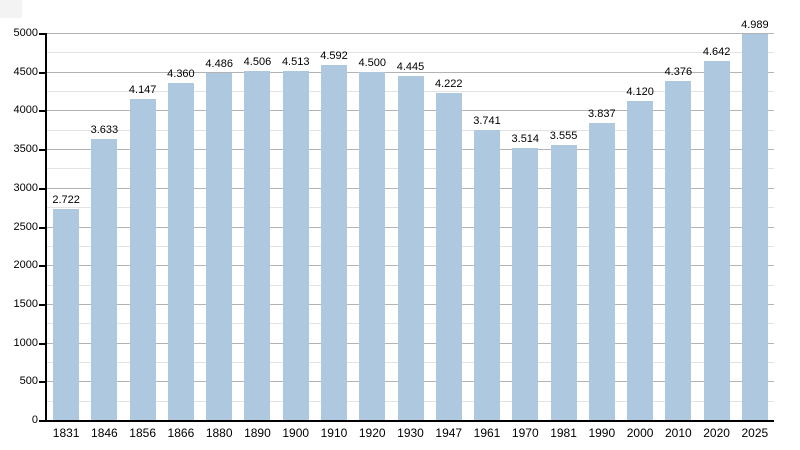  I want to click on y-tick-label: 500, so click(28, 381).